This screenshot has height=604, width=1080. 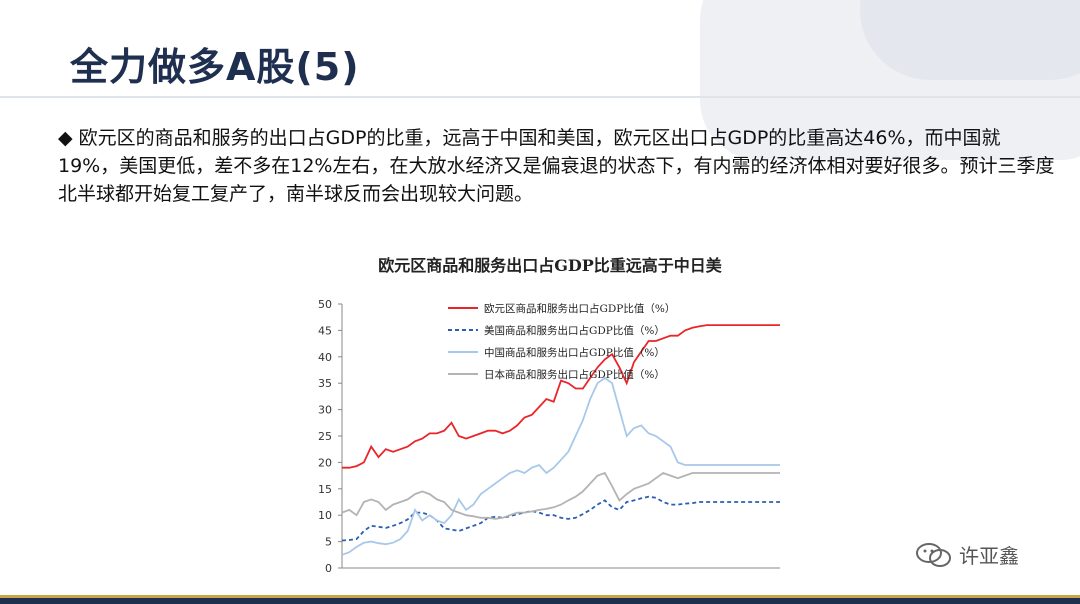 I want to click on y-tick-label: 20, so click(x=325, y=462).